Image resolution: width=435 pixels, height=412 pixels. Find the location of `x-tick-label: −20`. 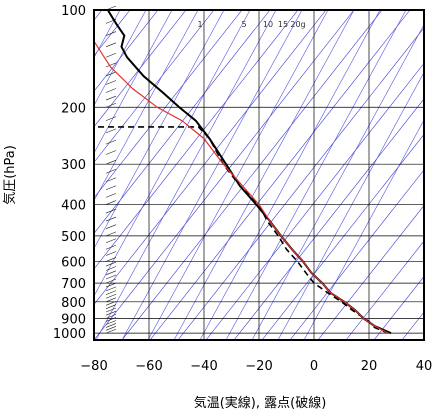

x-tick-label: −20 is located at coordinates (258, 366).